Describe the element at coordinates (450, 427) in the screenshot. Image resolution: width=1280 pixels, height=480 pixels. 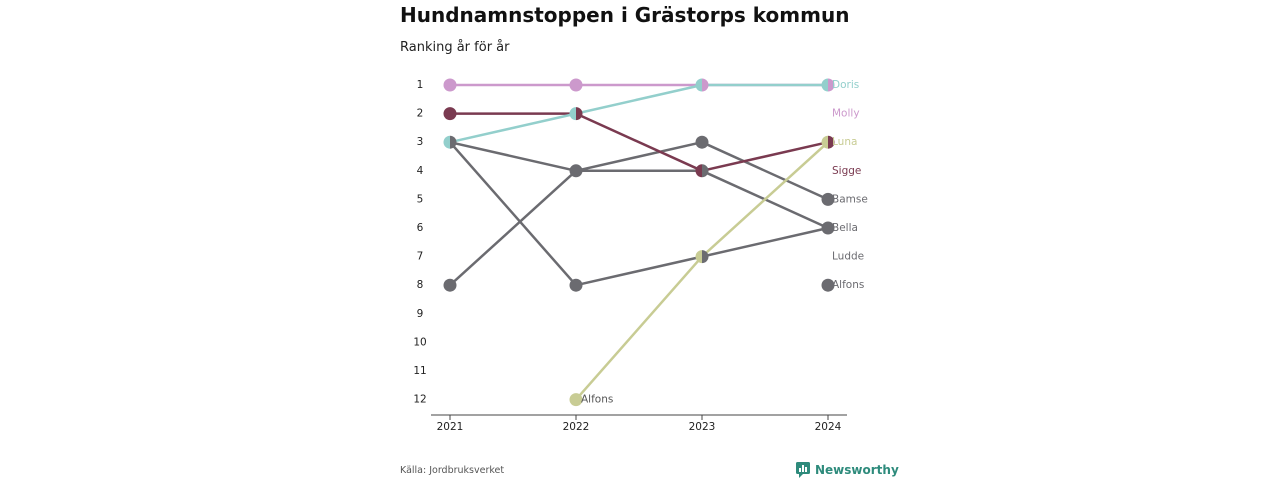
I see `x-tick-label: 2021` at that location.